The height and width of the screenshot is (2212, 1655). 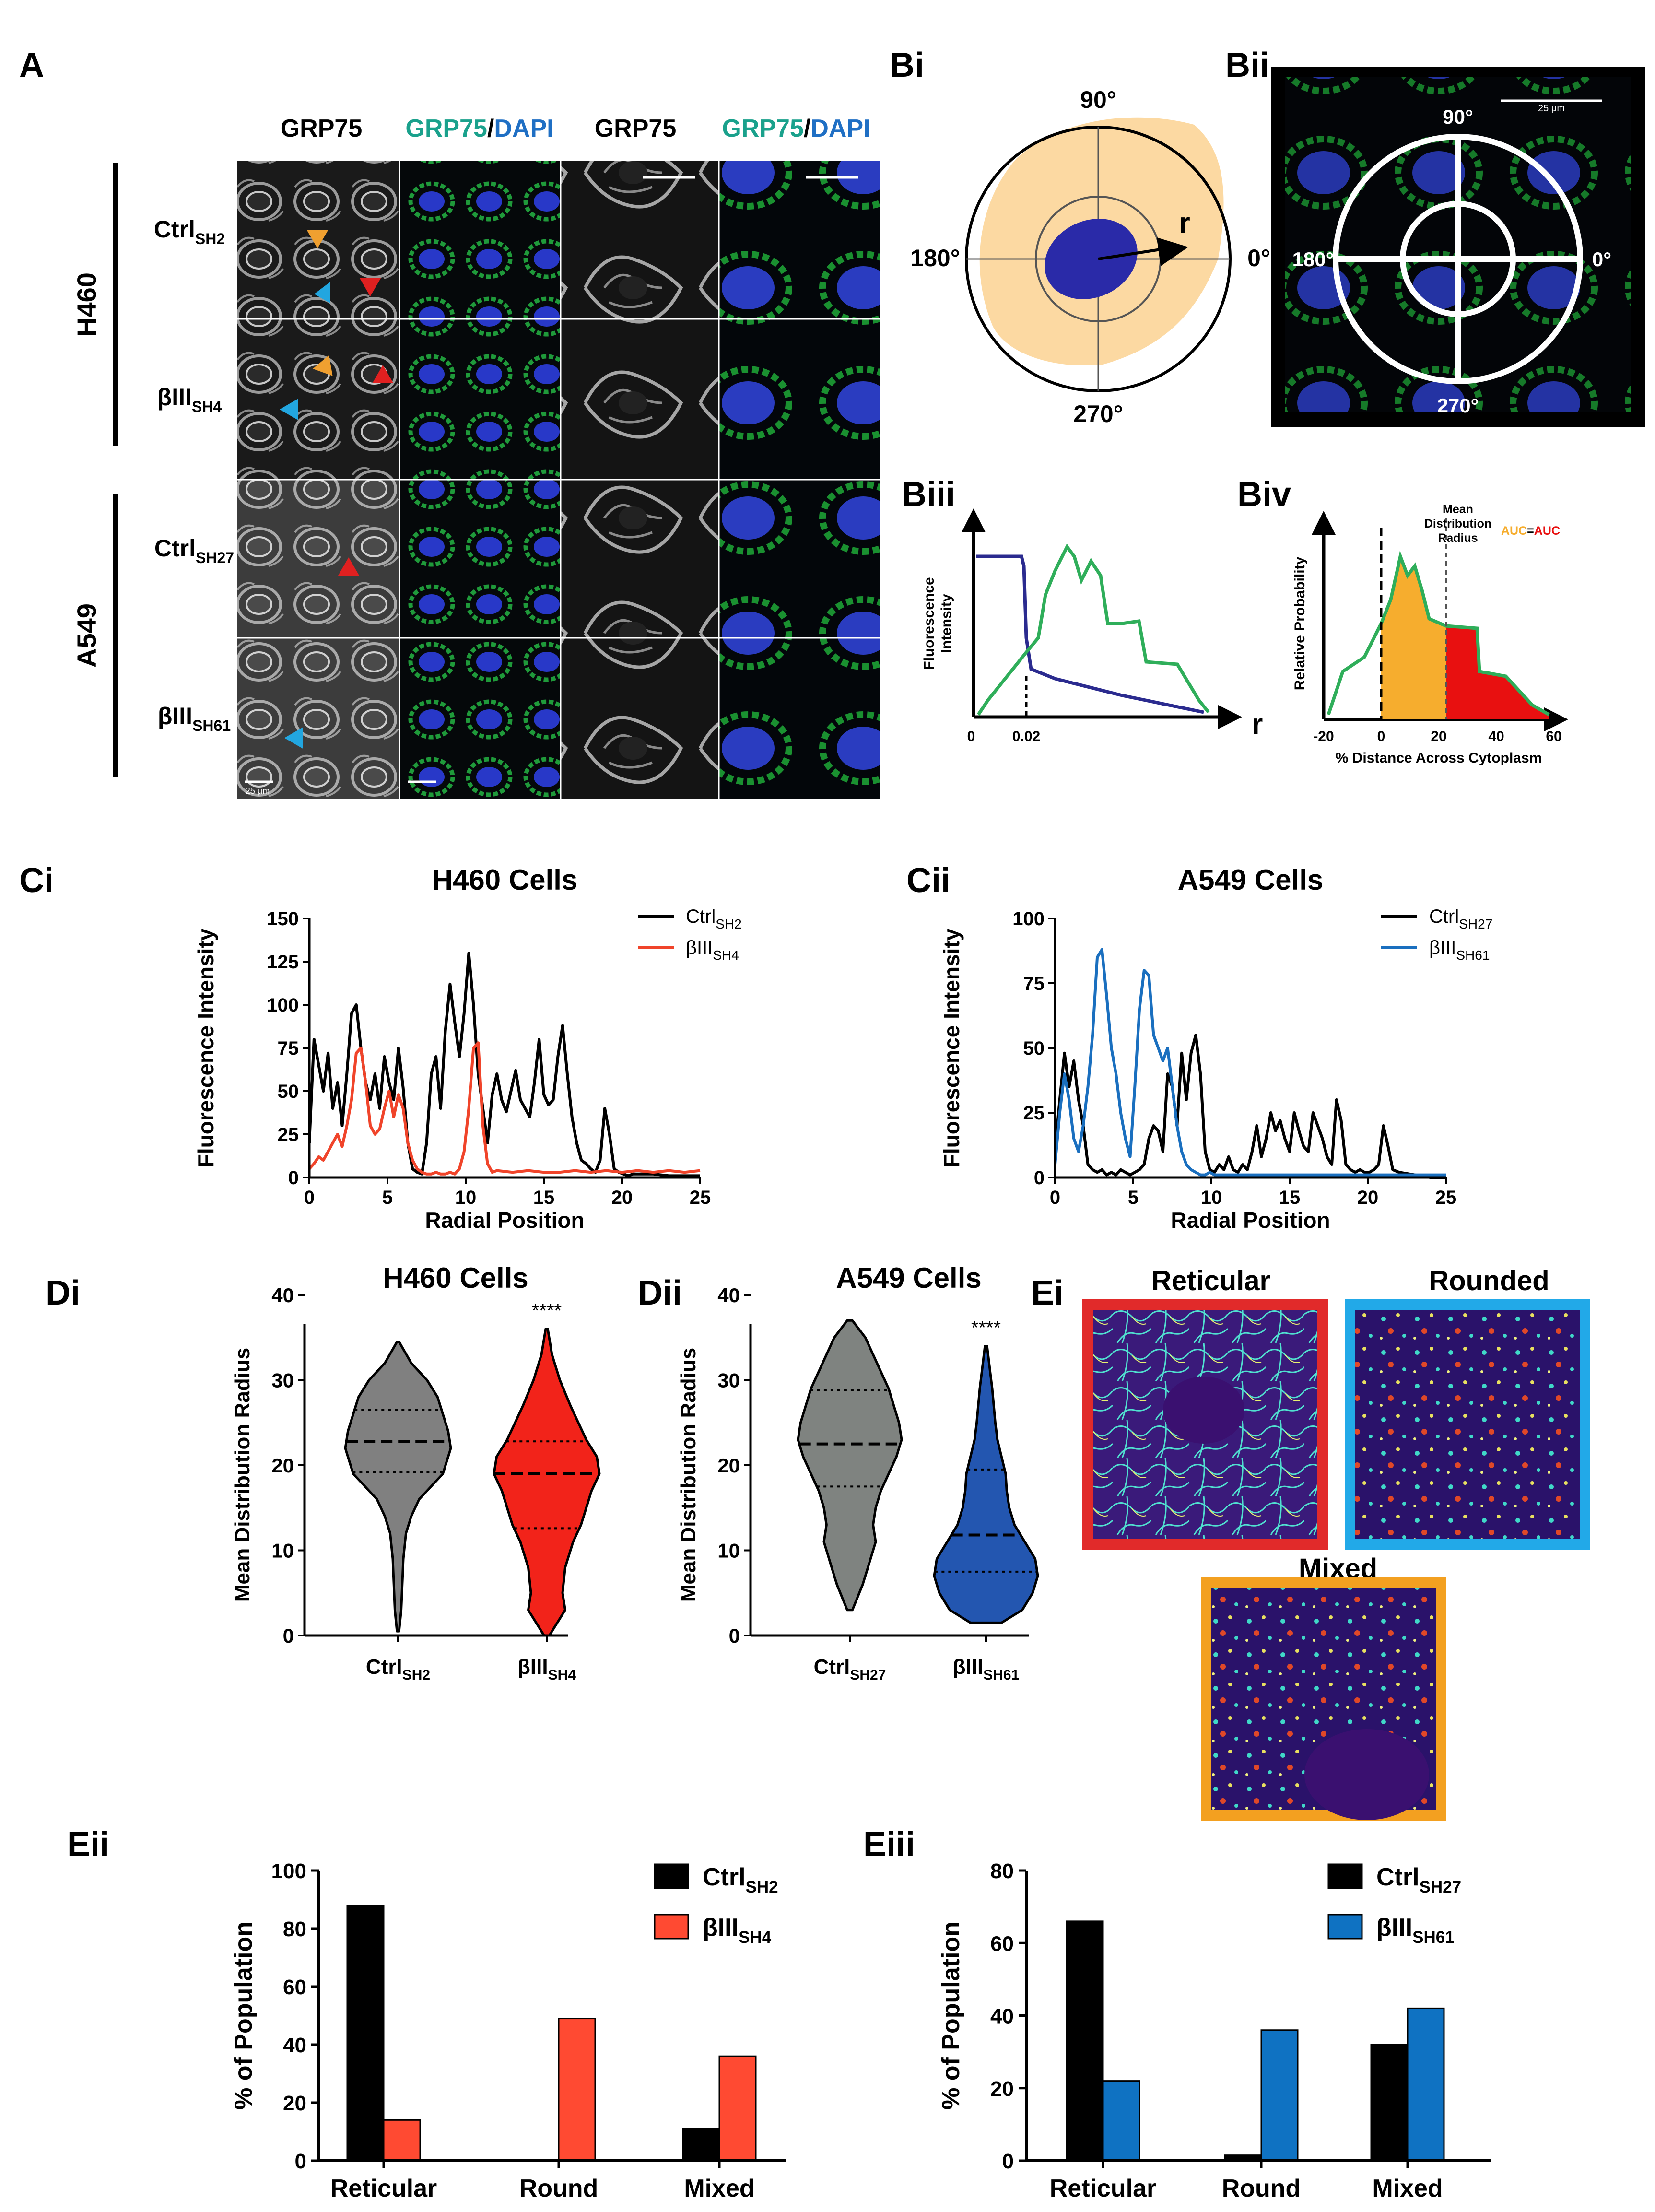 I want to click on bracket-h460, so click(x=116, y=304).